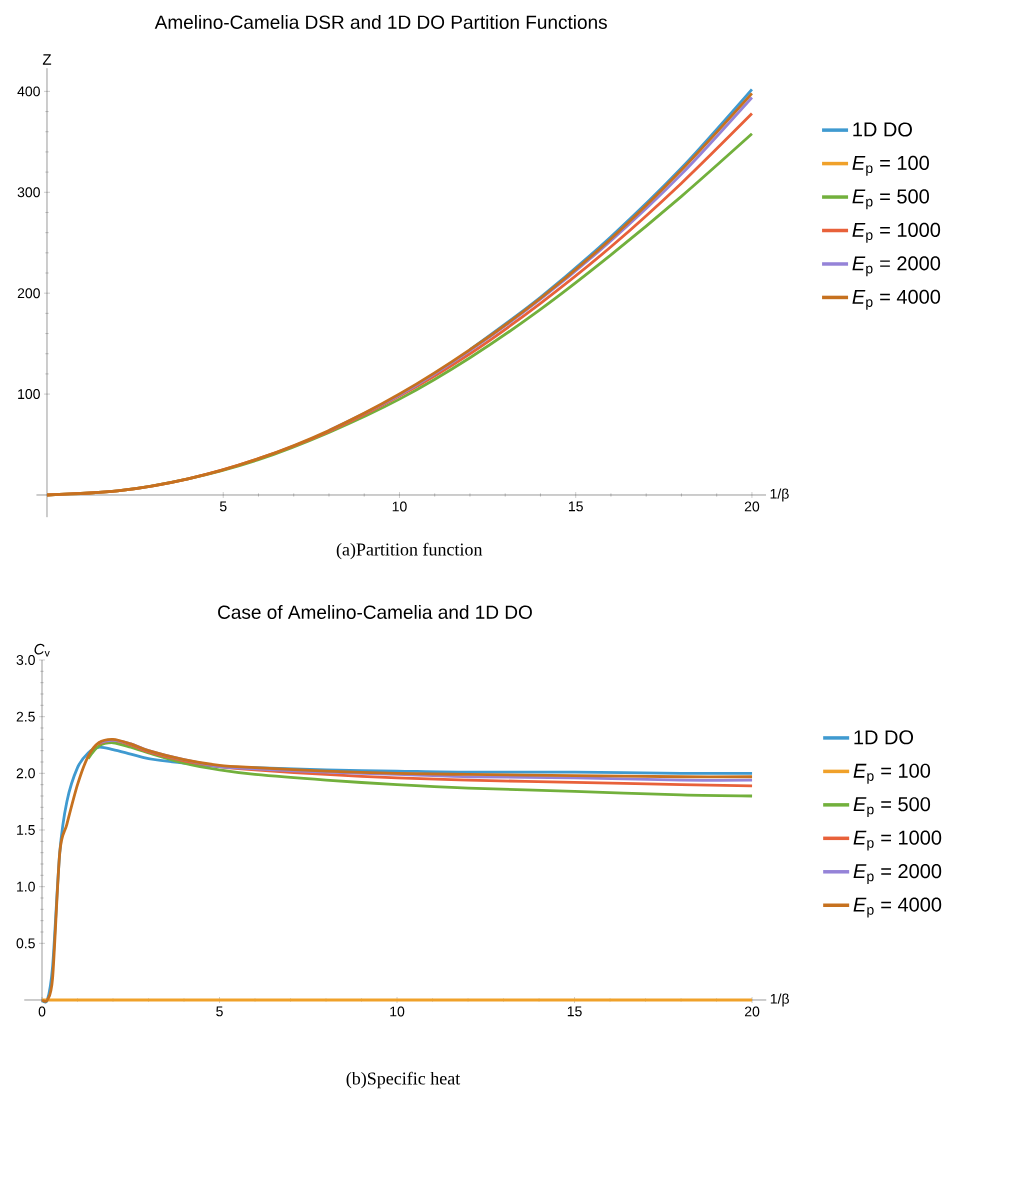  Describe the element at coordinates (403, 1080) in the screenshot. I see `text: (b)Specific heat` at that location.